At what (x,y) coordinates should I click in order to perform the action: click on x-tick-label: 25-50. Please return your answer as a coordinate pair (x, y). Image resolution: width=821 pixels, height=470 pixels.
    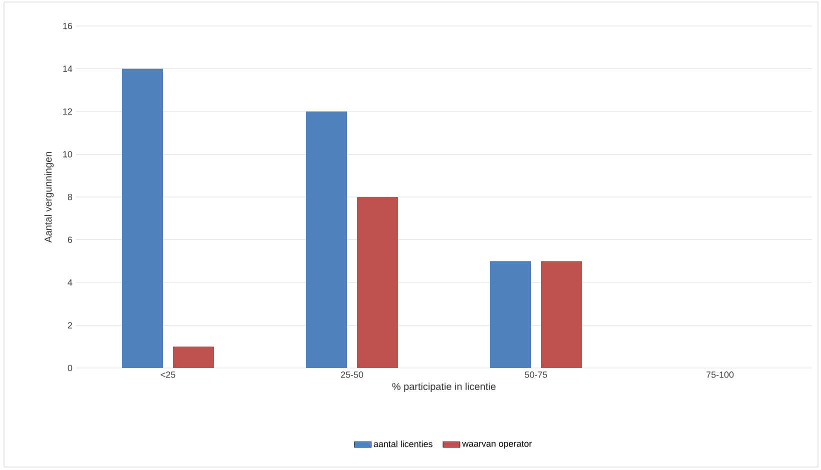
    Looking at the image, I should click on (352, 375).